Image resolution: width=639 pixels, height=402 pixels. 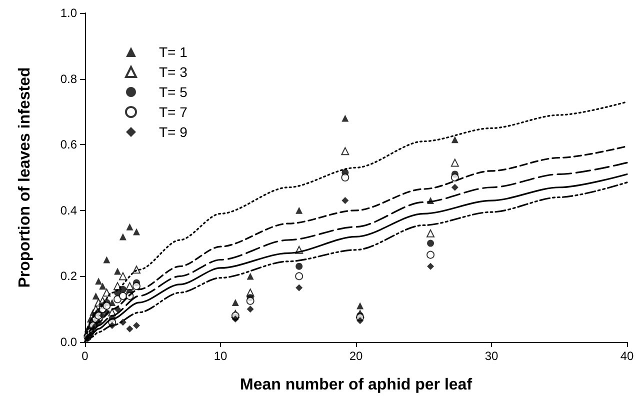 I want to click on y-tick-label: 0.0, so click(x=69, y=342).